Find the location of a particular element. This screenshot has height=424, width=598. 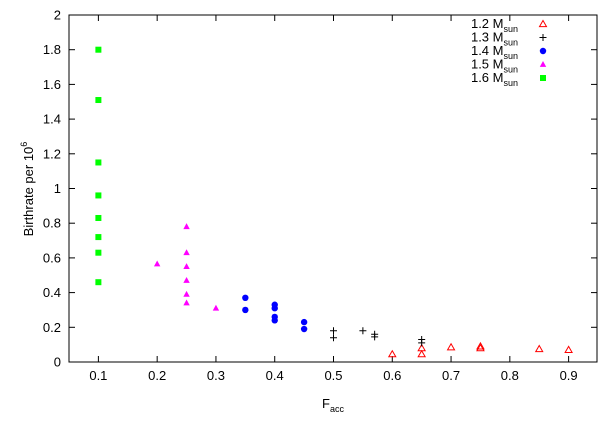

y-axis-label-base: Birthrate per 10 is located at coordinates (28, 192).